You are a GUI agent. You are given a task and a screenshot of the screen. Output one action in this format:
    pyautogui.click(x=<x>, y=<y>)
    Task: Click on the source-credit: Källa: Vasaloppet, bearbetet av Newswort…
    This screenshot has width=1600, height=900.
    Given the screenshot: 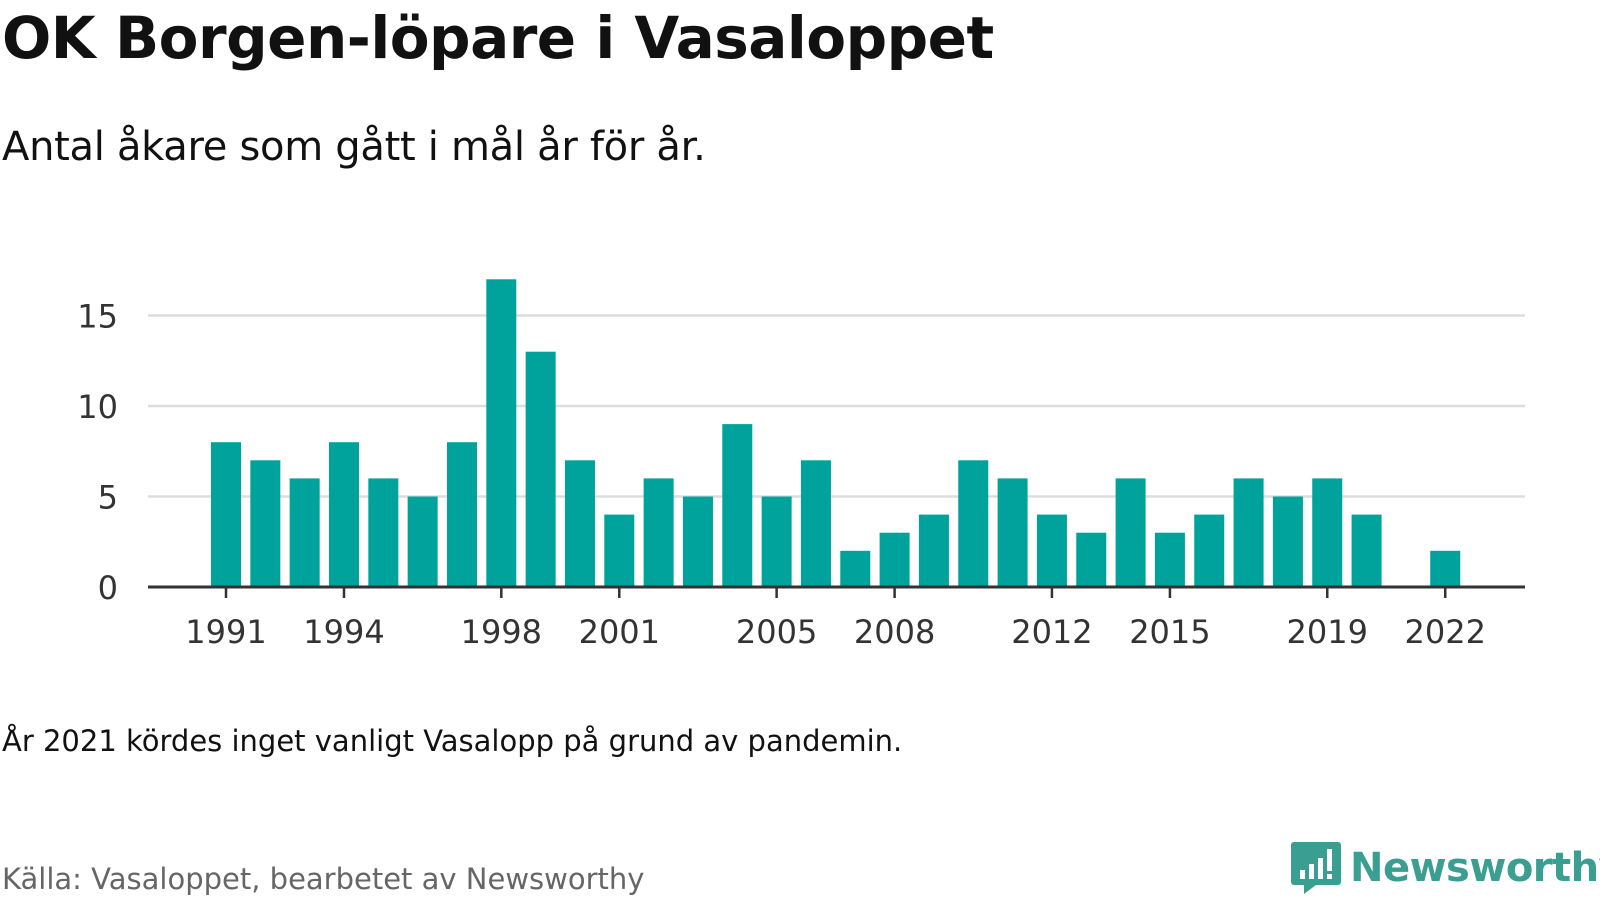 What is the action you would take?
    pyautogui.click(x=323, y=879)
    